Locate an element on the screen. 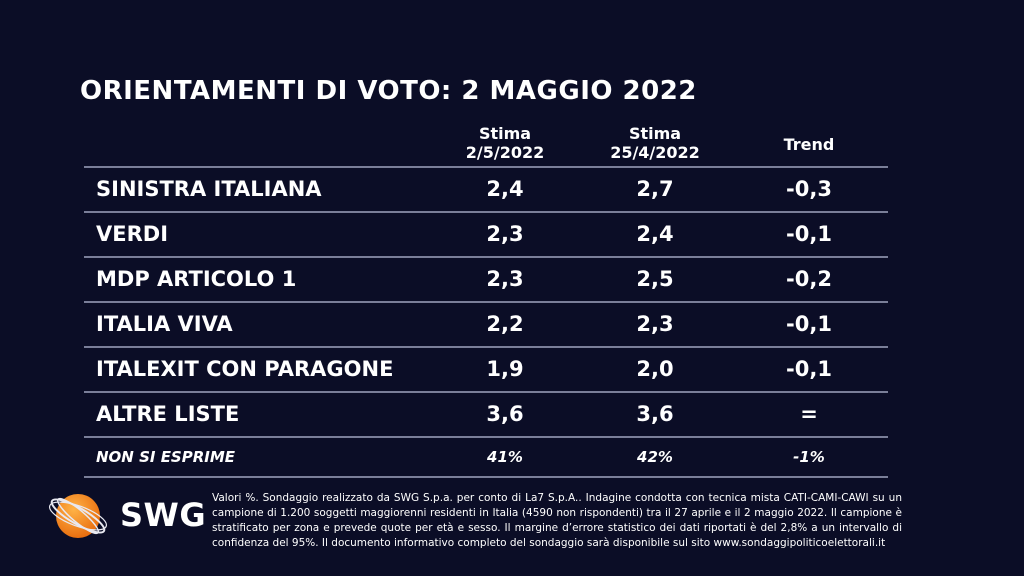  value-current: 2,4 is located at coordinates (505, 189).